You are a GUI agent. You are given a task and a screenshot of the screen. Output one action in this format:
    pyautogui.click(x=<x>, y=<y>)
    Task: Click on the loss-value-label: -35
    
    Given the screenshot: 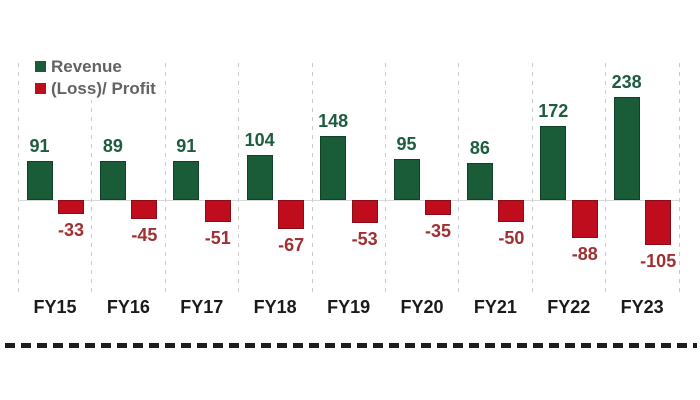 What is the action you would take?
    pyautogui.click(x=437, y=231)
    